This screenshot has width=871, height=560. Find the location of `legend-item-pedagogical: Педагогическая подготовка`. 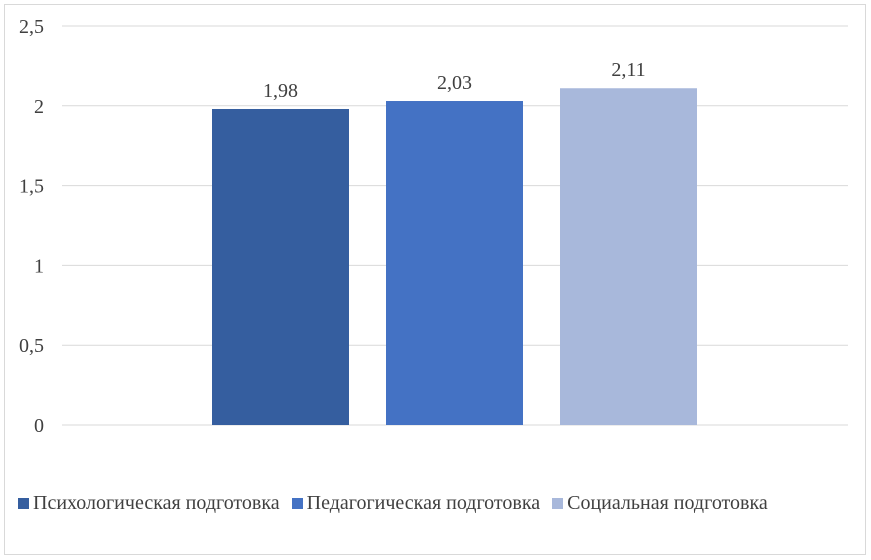

legend-item-pedagogical: Педагогическая подготовка is located at coordinates (416, 503).